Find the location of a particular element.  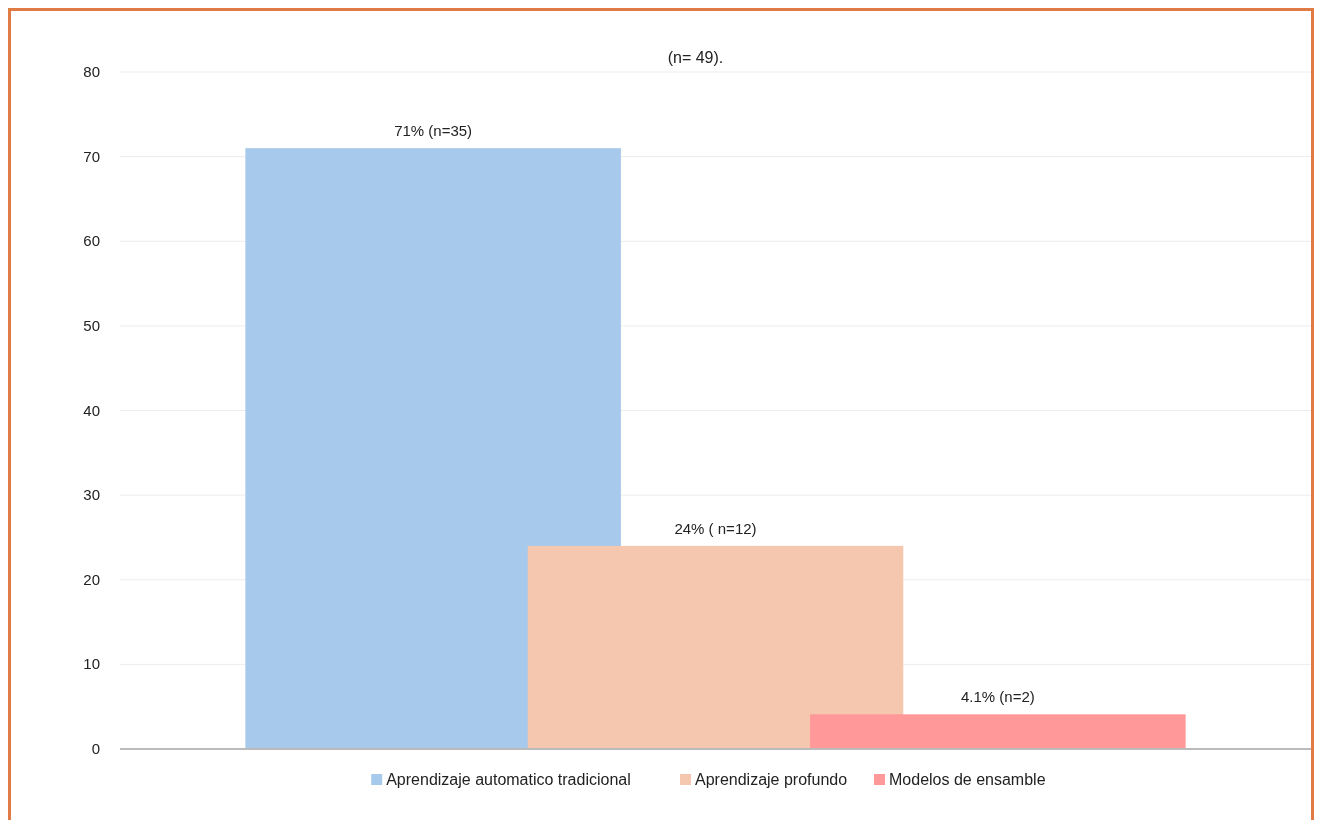

legend-label: Aprendizaje automatico tradicional is located at coordinates (508, 779).